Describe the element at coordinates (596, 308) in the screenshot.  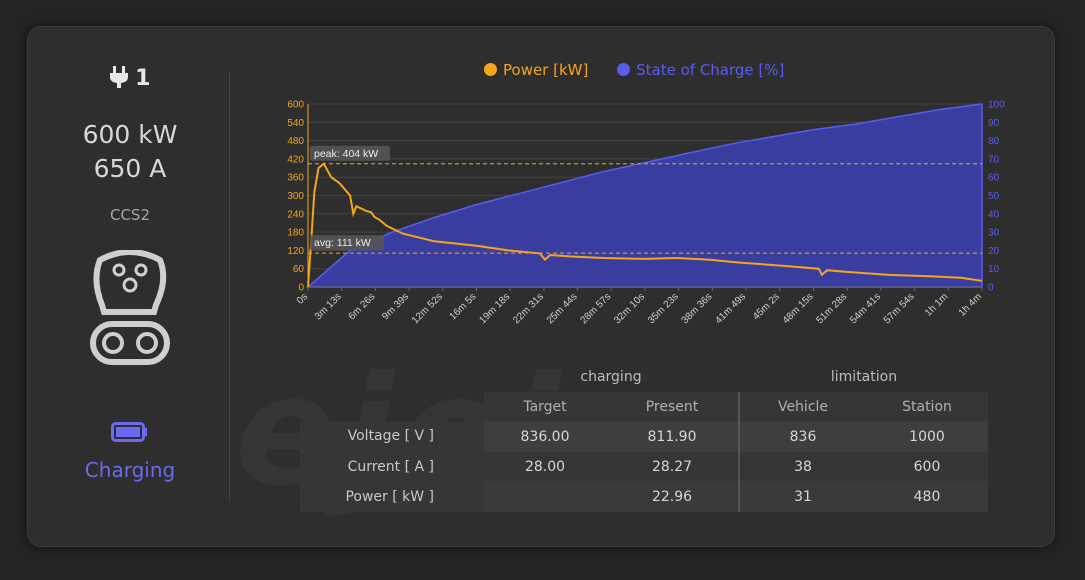
I see `x-tick-label: 28m 57s` at that location.